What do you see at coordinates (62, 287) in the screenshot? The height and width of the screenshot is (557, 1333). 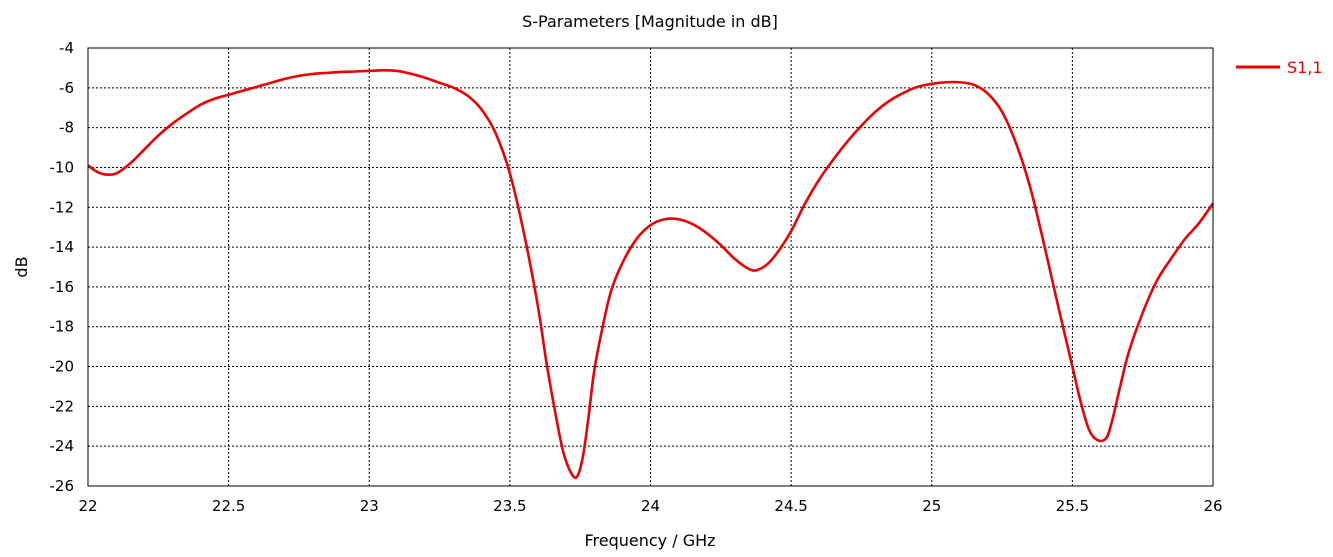 I see `y-tick-label: -16` at bounding box center [62, 287].